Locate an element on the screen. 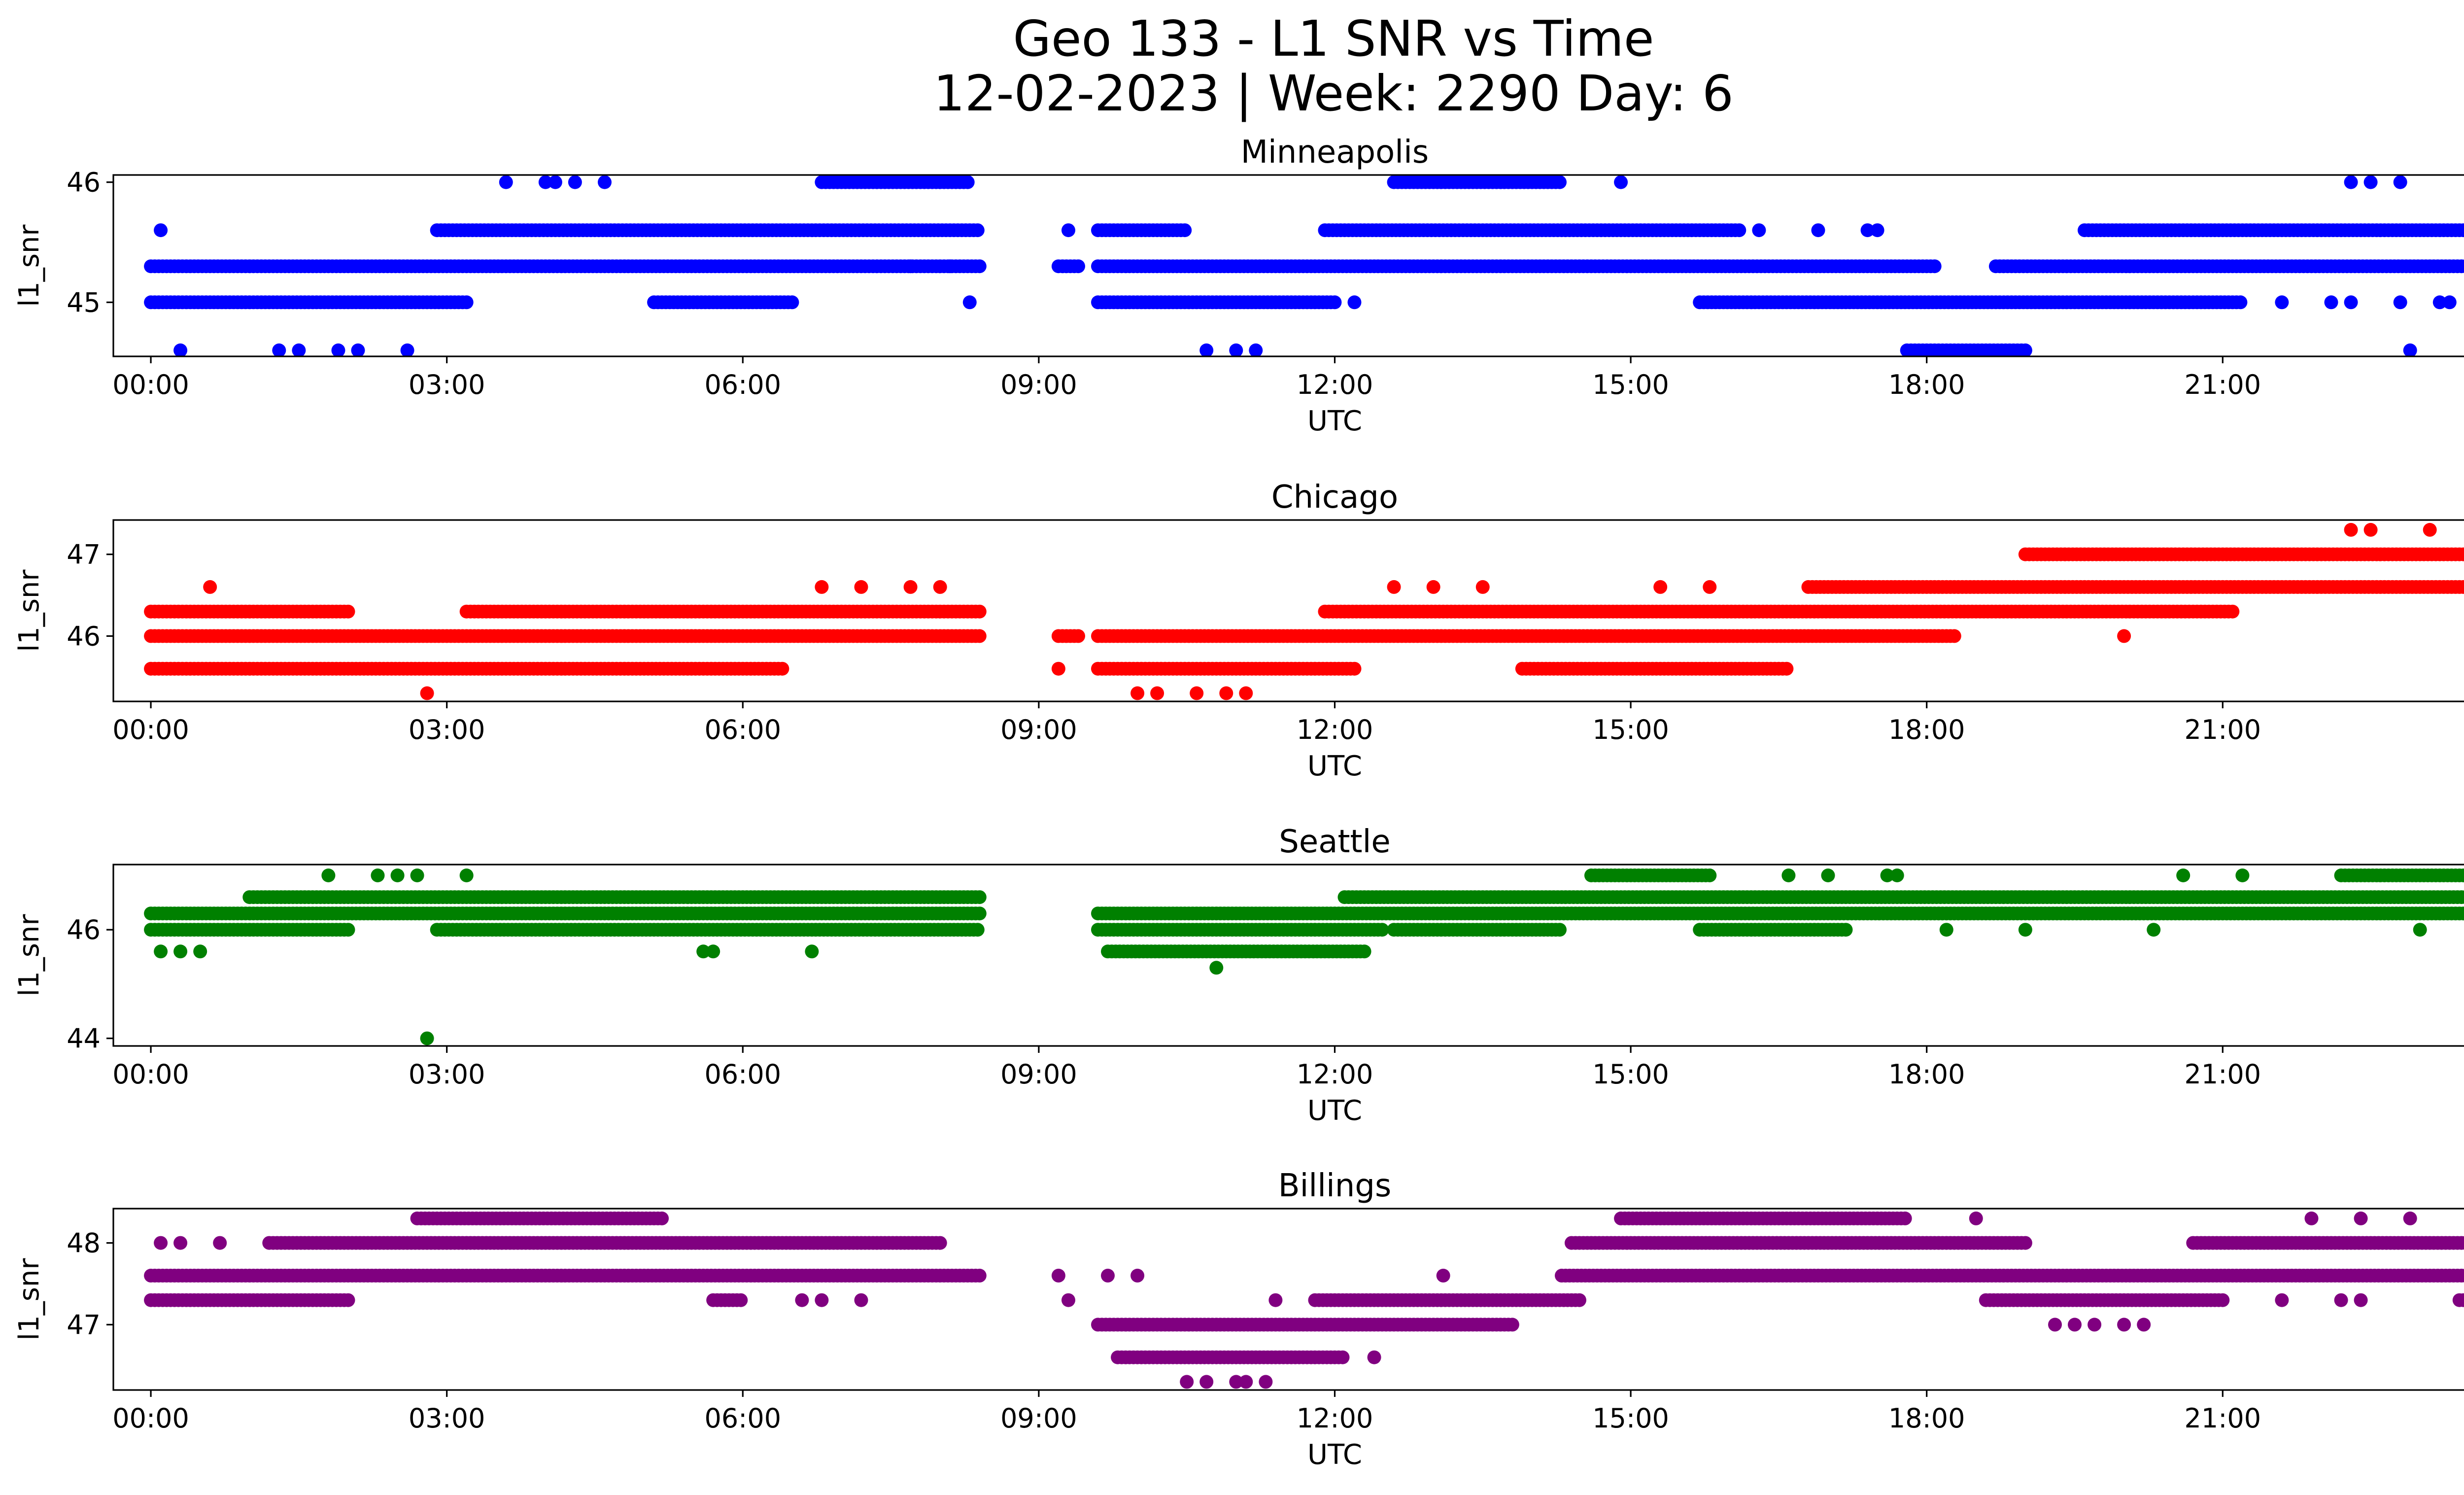  minneapolis-ylabel: l1_snr is located at coordinates (29, 265).